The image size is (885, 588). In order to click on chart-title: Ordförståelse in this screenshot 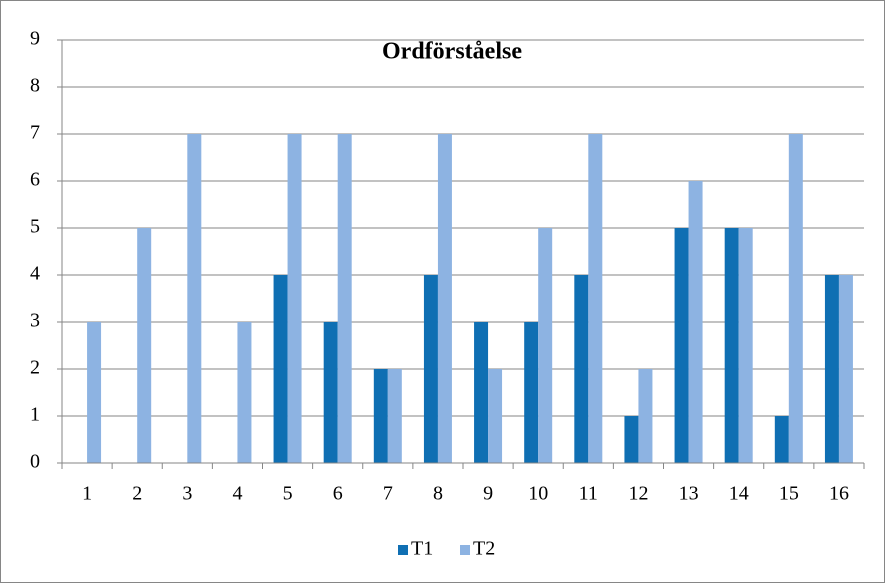, I will do `click(452, 52)`.